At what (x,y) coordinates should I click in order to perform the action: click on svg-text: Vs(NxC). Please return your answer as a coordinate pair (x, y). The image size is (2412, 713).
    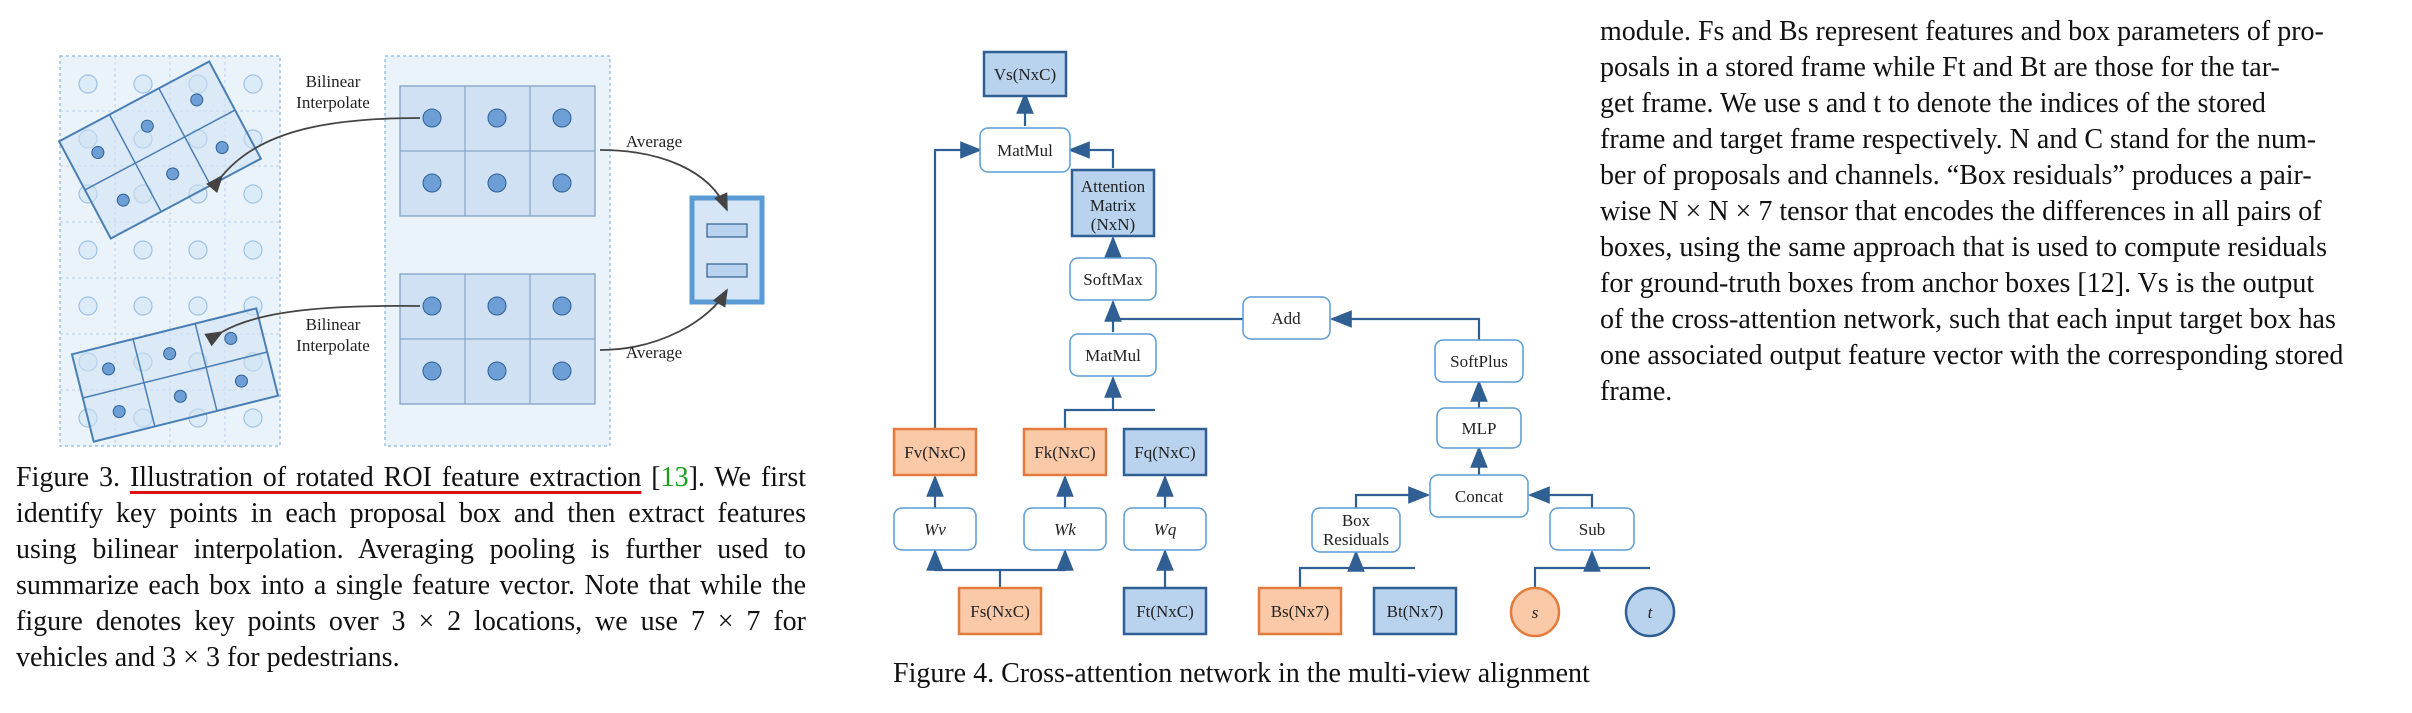
    Looking at the image, I should click on (1025, 74).